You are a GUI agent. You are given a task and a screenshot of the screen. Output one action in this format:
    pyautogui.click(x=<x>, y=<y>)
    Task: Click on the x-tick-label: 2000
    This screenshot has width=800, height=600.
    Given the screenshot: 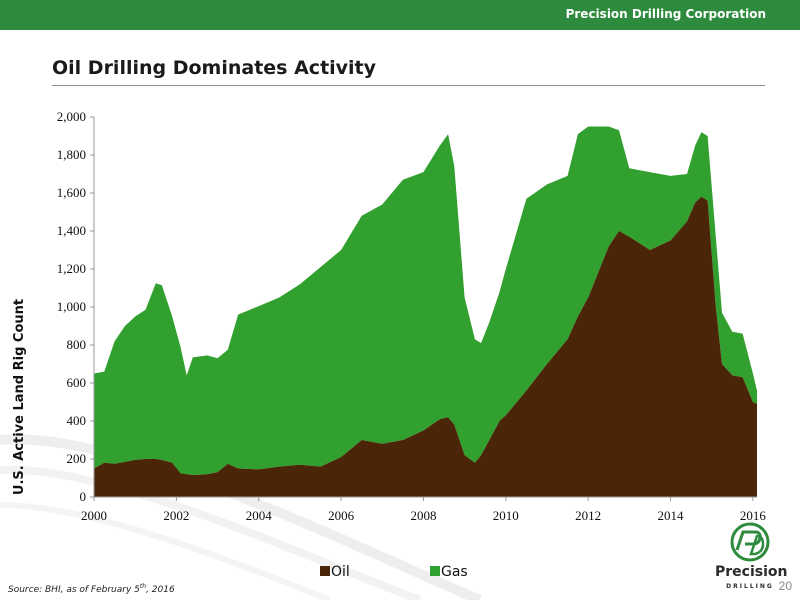 What is the action you would take?
    pyautogui.click(x=94, y=515)
    